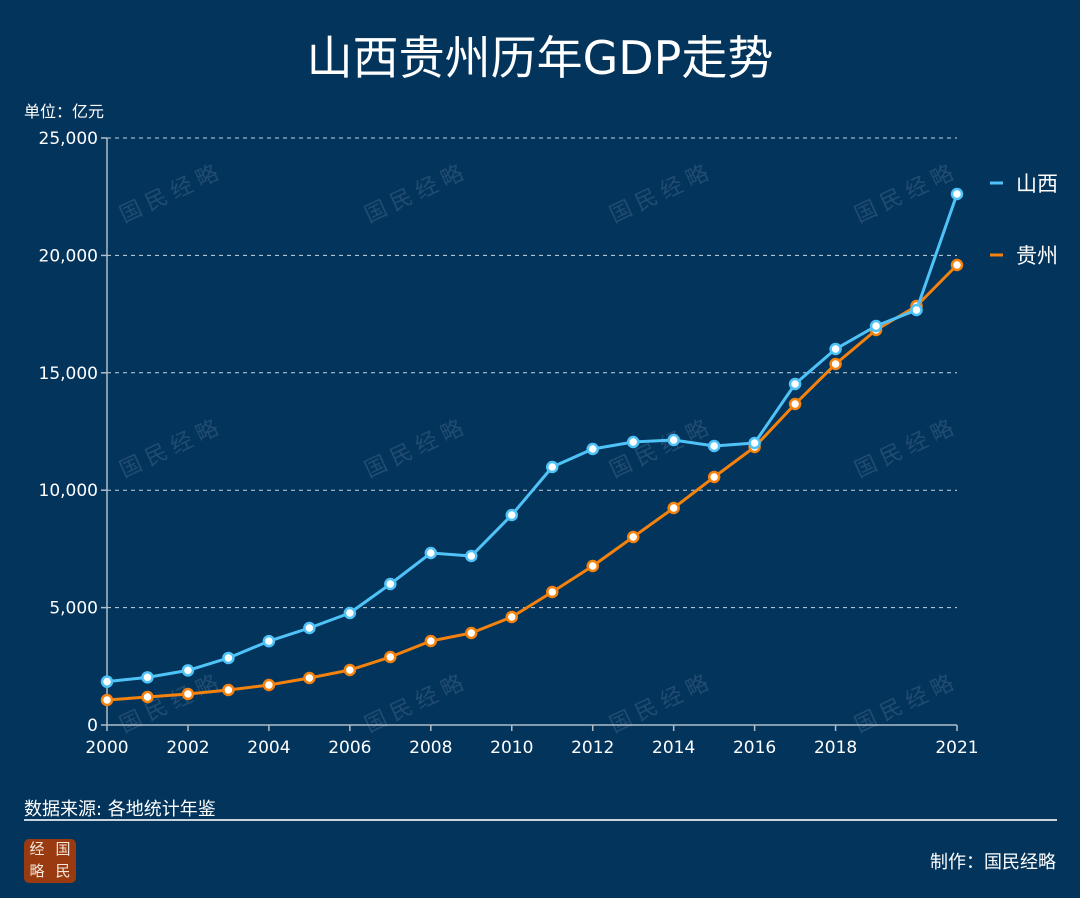 Image resolution: width=1080 pixels, height=898 pixels. Describe the element at coordinates (37, 871) in the screenshot. I see `logo-char: 略` at that location.